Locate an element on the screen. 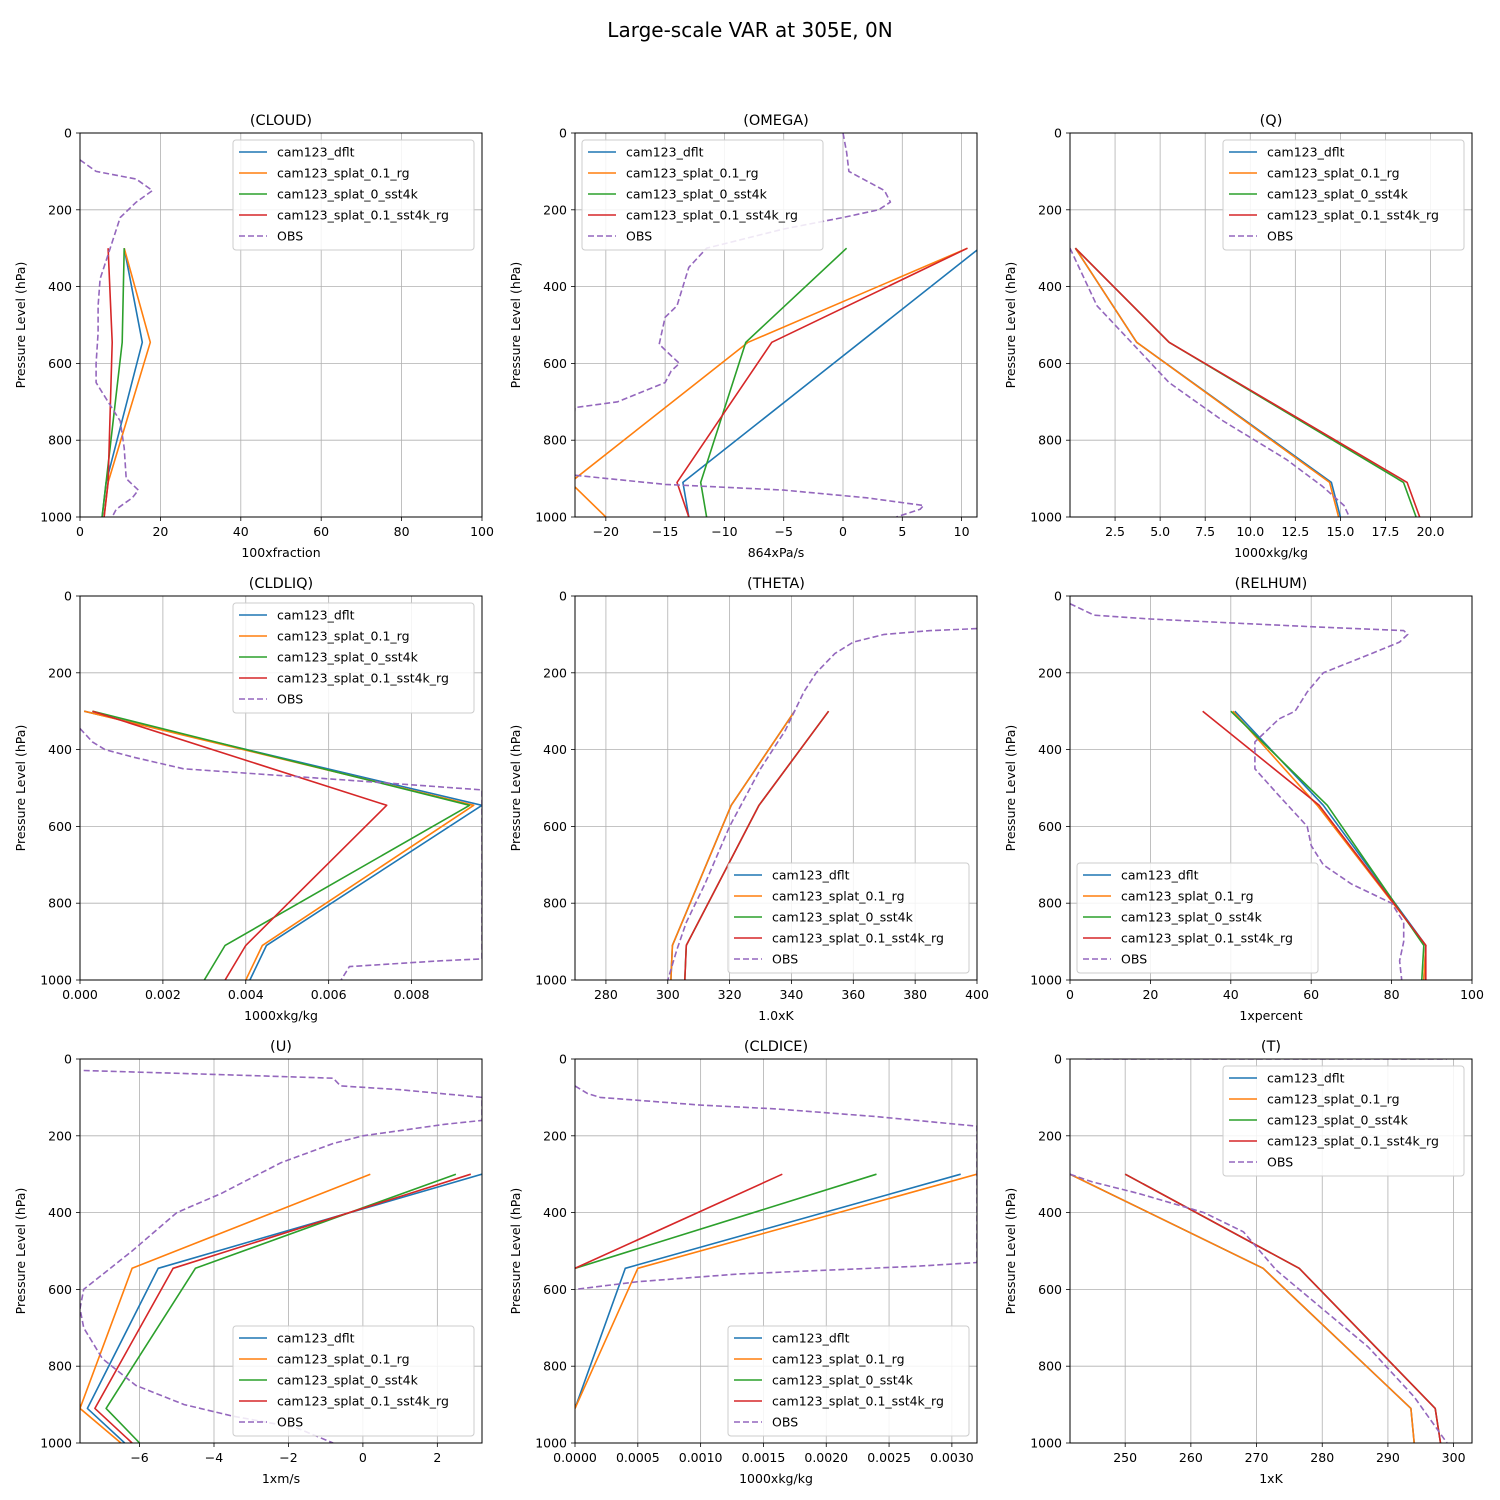  x-tick-label: 280 is located at coordinates (606, 994).